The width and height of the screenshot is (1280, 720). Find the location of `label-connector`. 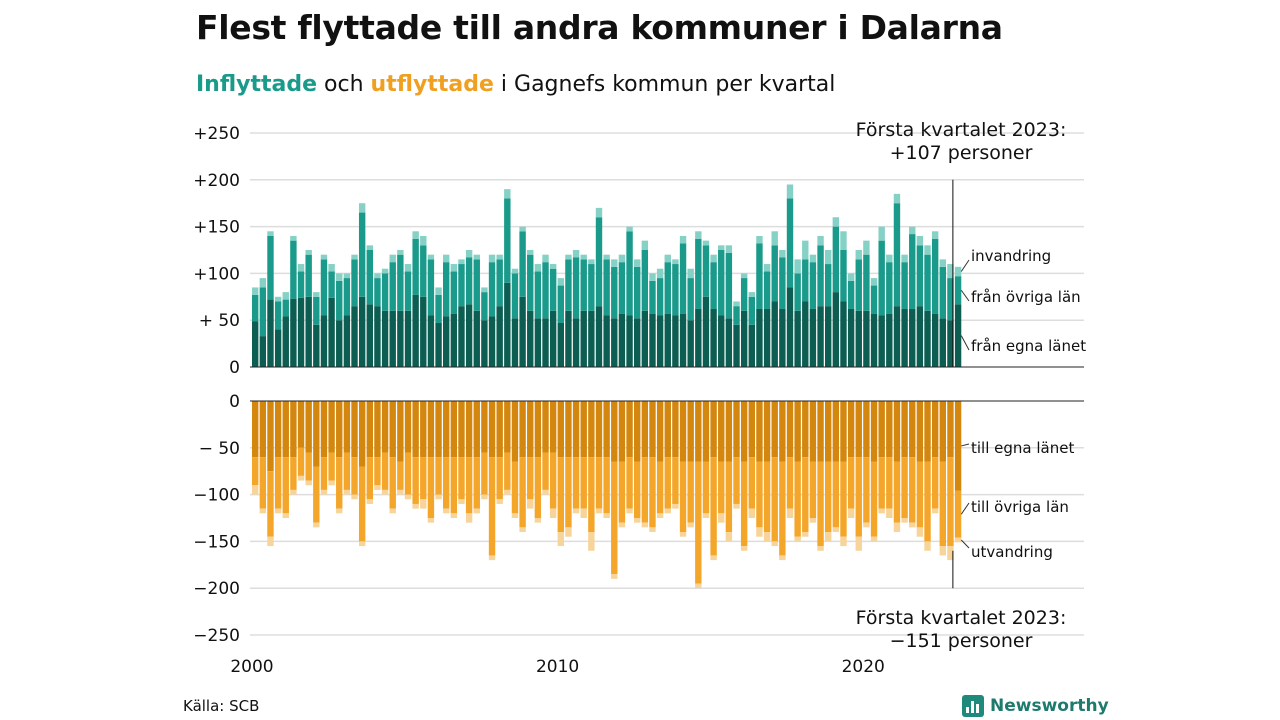

label-connector is located at coordinates (965, 343).